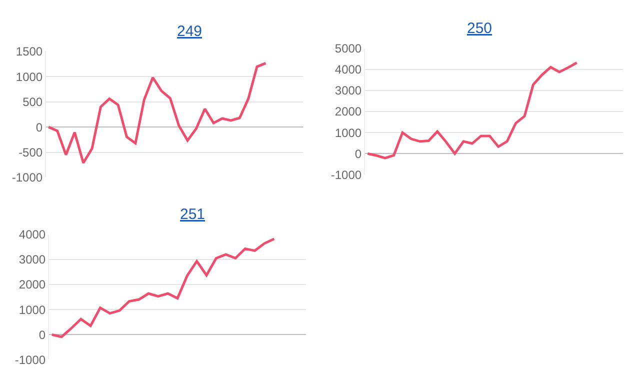  What do you see at coordinates (479, 28) in the screenshot?
I see `chart-title: 250` at bounding box center [479, 28].